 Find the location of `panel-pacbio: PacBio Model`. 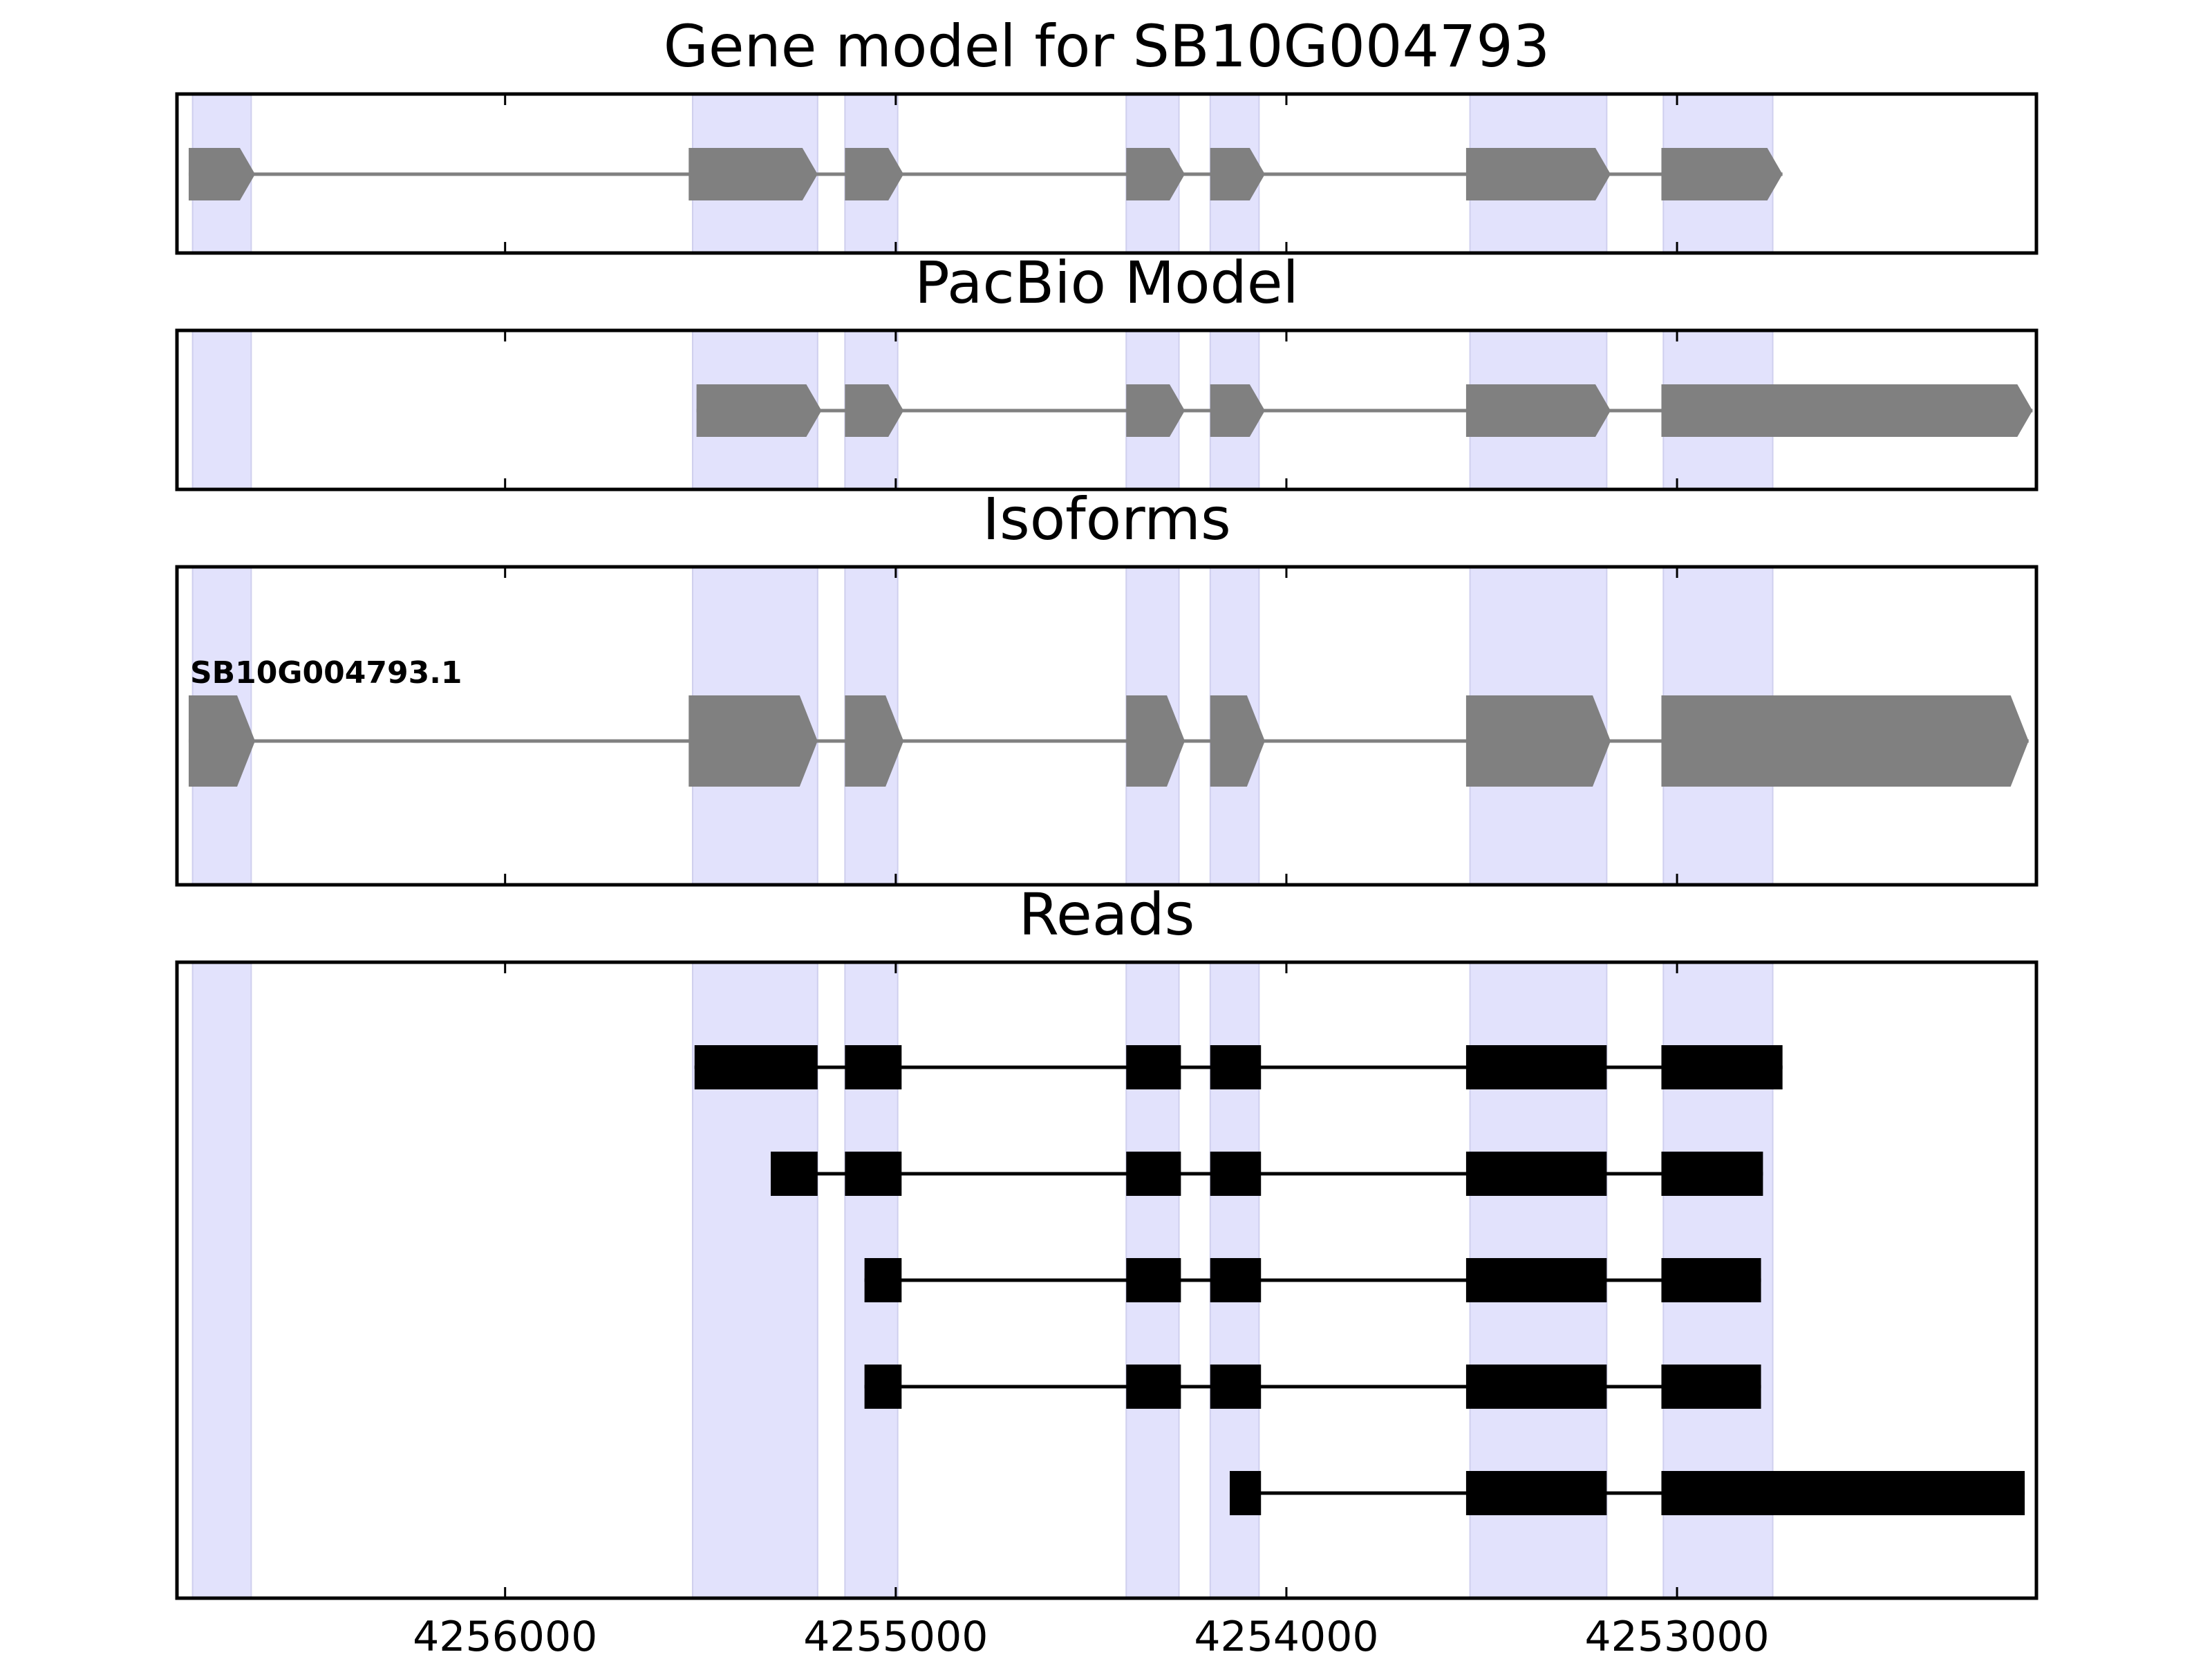

panel-pacbio: PacBio Model is located at coordinates (1106, 370).